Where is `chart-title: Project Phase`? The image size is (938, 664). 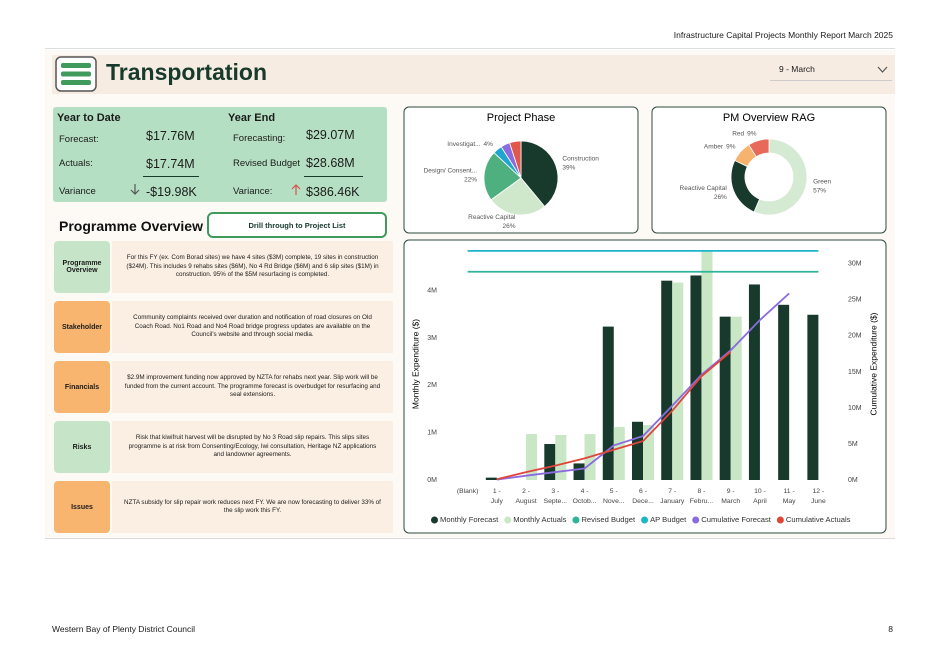 chart-title: Project Phase is located at coordinates (521, 118).